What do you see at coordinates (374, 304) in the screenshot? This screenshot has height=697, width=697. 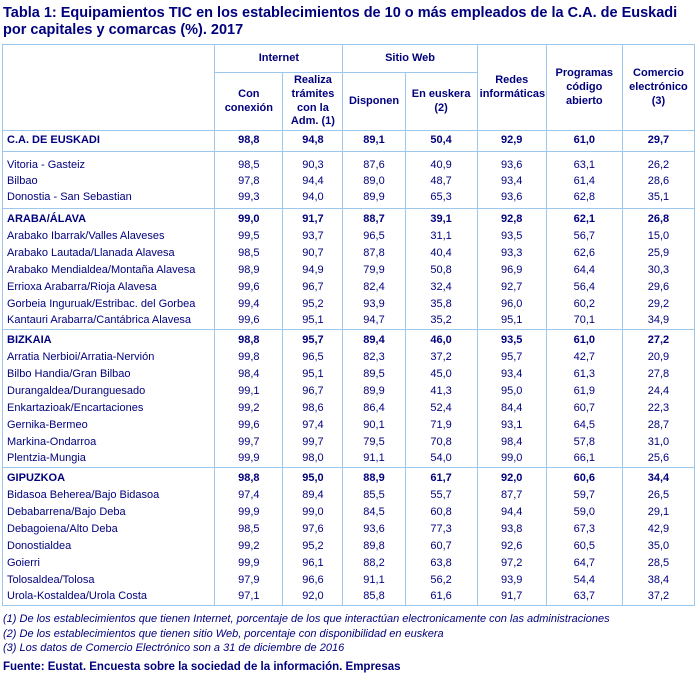 I see `value-cell: 93,9` at bounding box center [374, 304].